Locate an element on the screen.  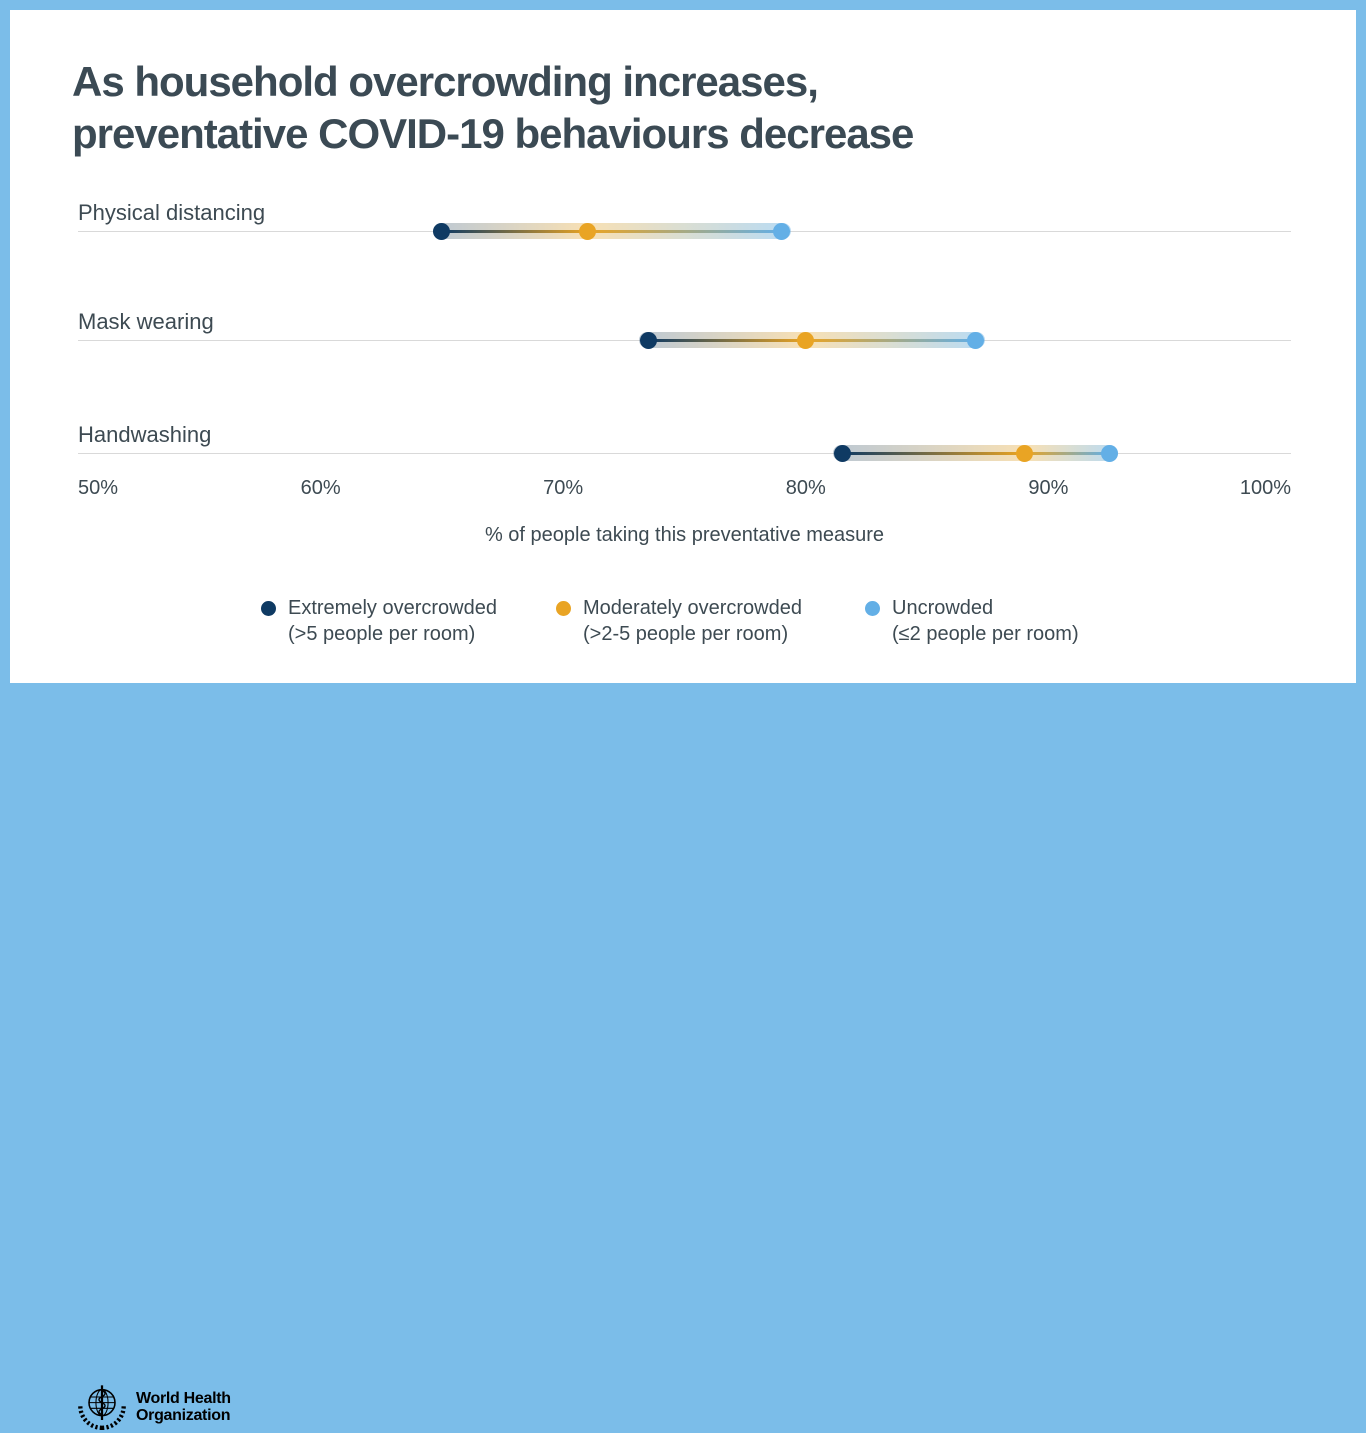
x-axis-tick-label: 60% is located at coordinates (320, 488).